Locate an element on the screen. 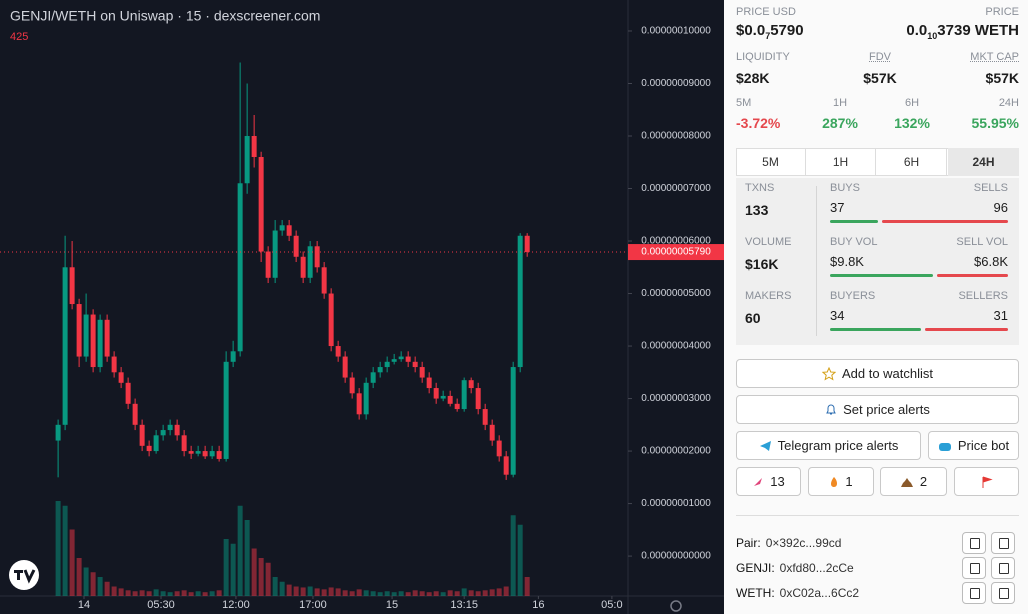 The height and width of the screenshot is (614, 1028). stat-label: VOLUME is located at coordinates (768, 242).